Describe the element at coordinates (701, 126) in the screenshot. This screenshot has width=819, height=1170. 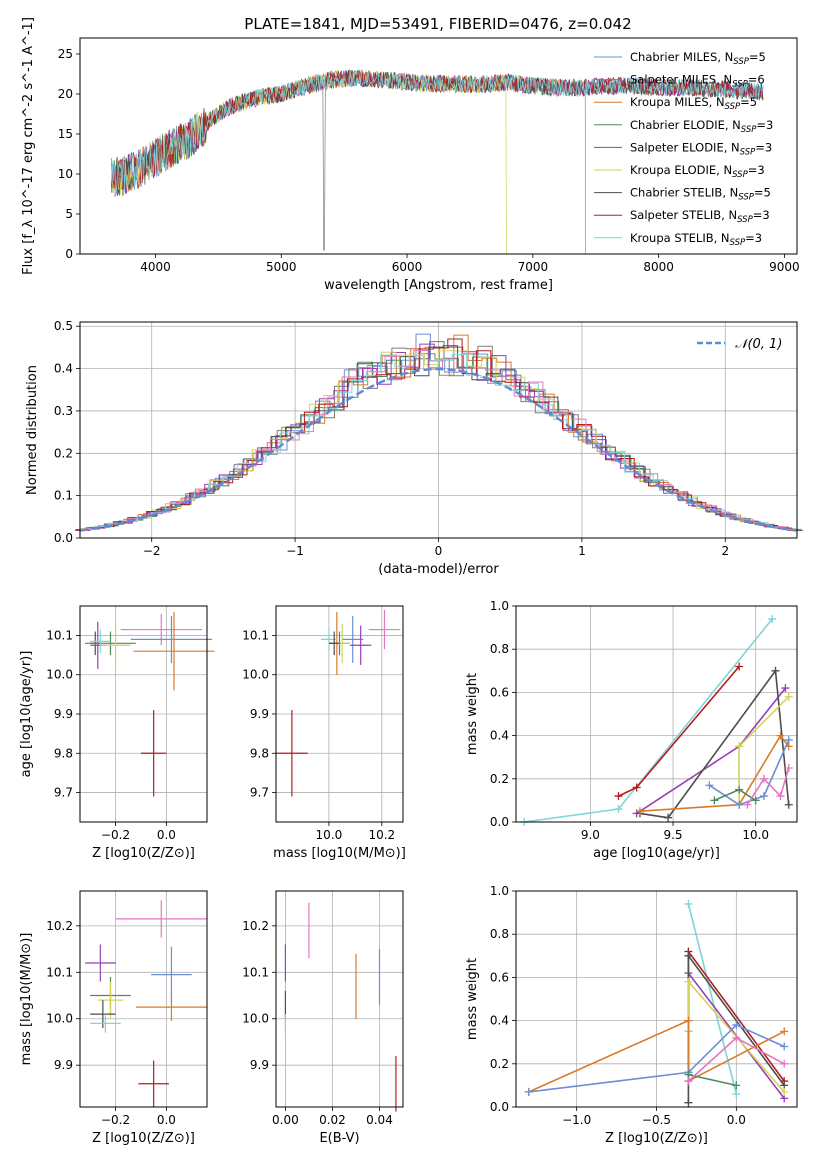
I see `legend-entry: Chabrier ELODIE, NSSP=3` at that location.